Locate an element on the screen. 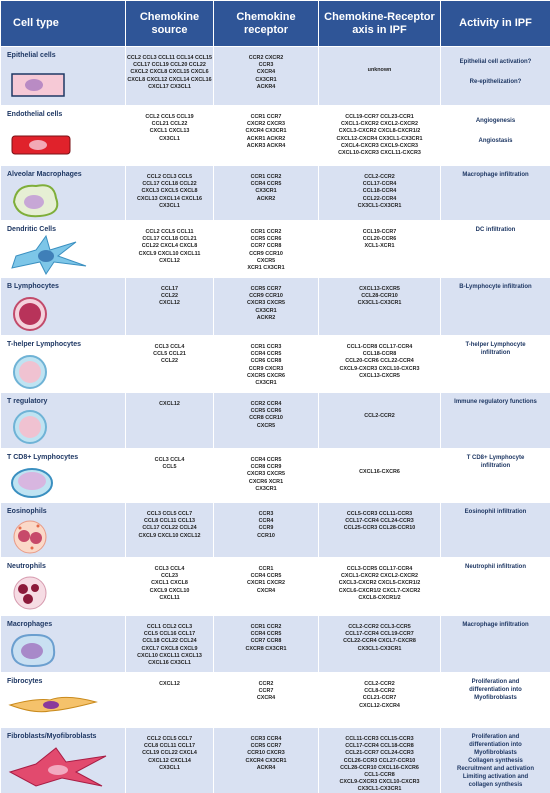 The width and height of the screenshot is (550, 793). activity-line: Re-epithelization? is located at coordinates (495, 82).